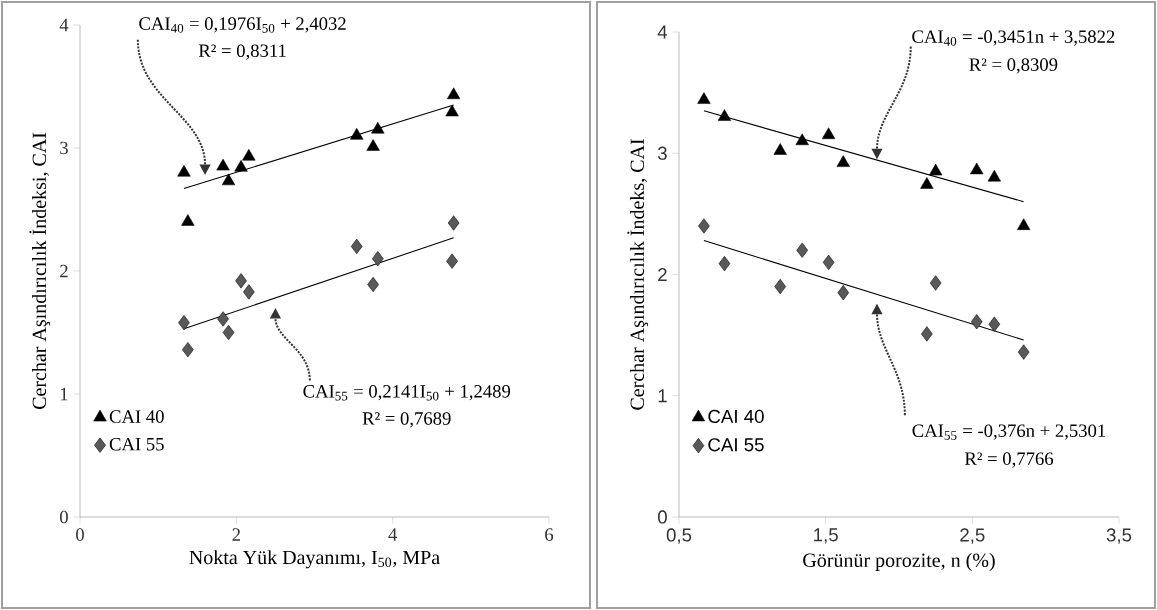 The height and width of the screenshot is (610, 1157). I want to click on annotation: R² = 0,8309, so click(1013, 66).